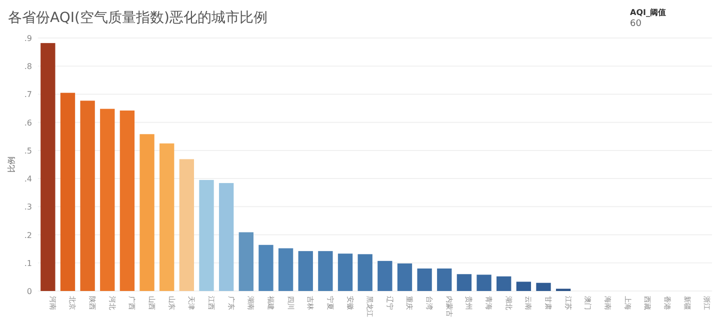 The width and height of the screenshot is (720, 330). What do you see at coordinates (28, 123) in the screenshot?
I see `y-tick-label: .6` at bounding box center [28, 123].